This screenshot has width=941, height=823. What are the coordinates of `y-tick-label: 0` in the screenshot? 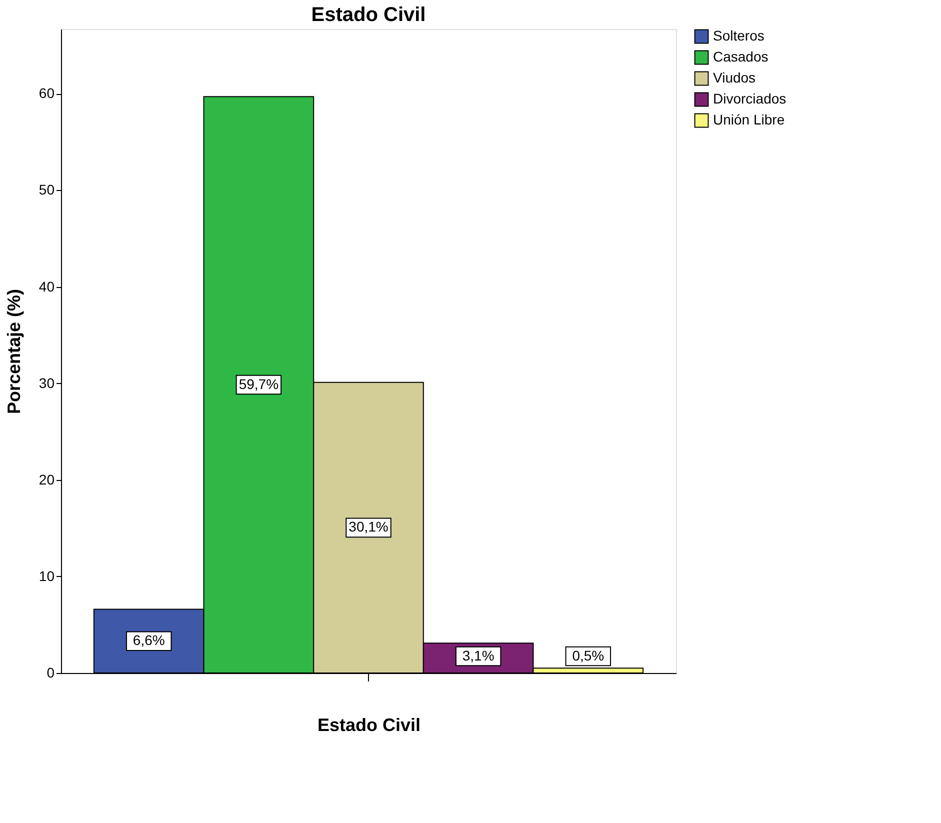 It's located at (50, 672).